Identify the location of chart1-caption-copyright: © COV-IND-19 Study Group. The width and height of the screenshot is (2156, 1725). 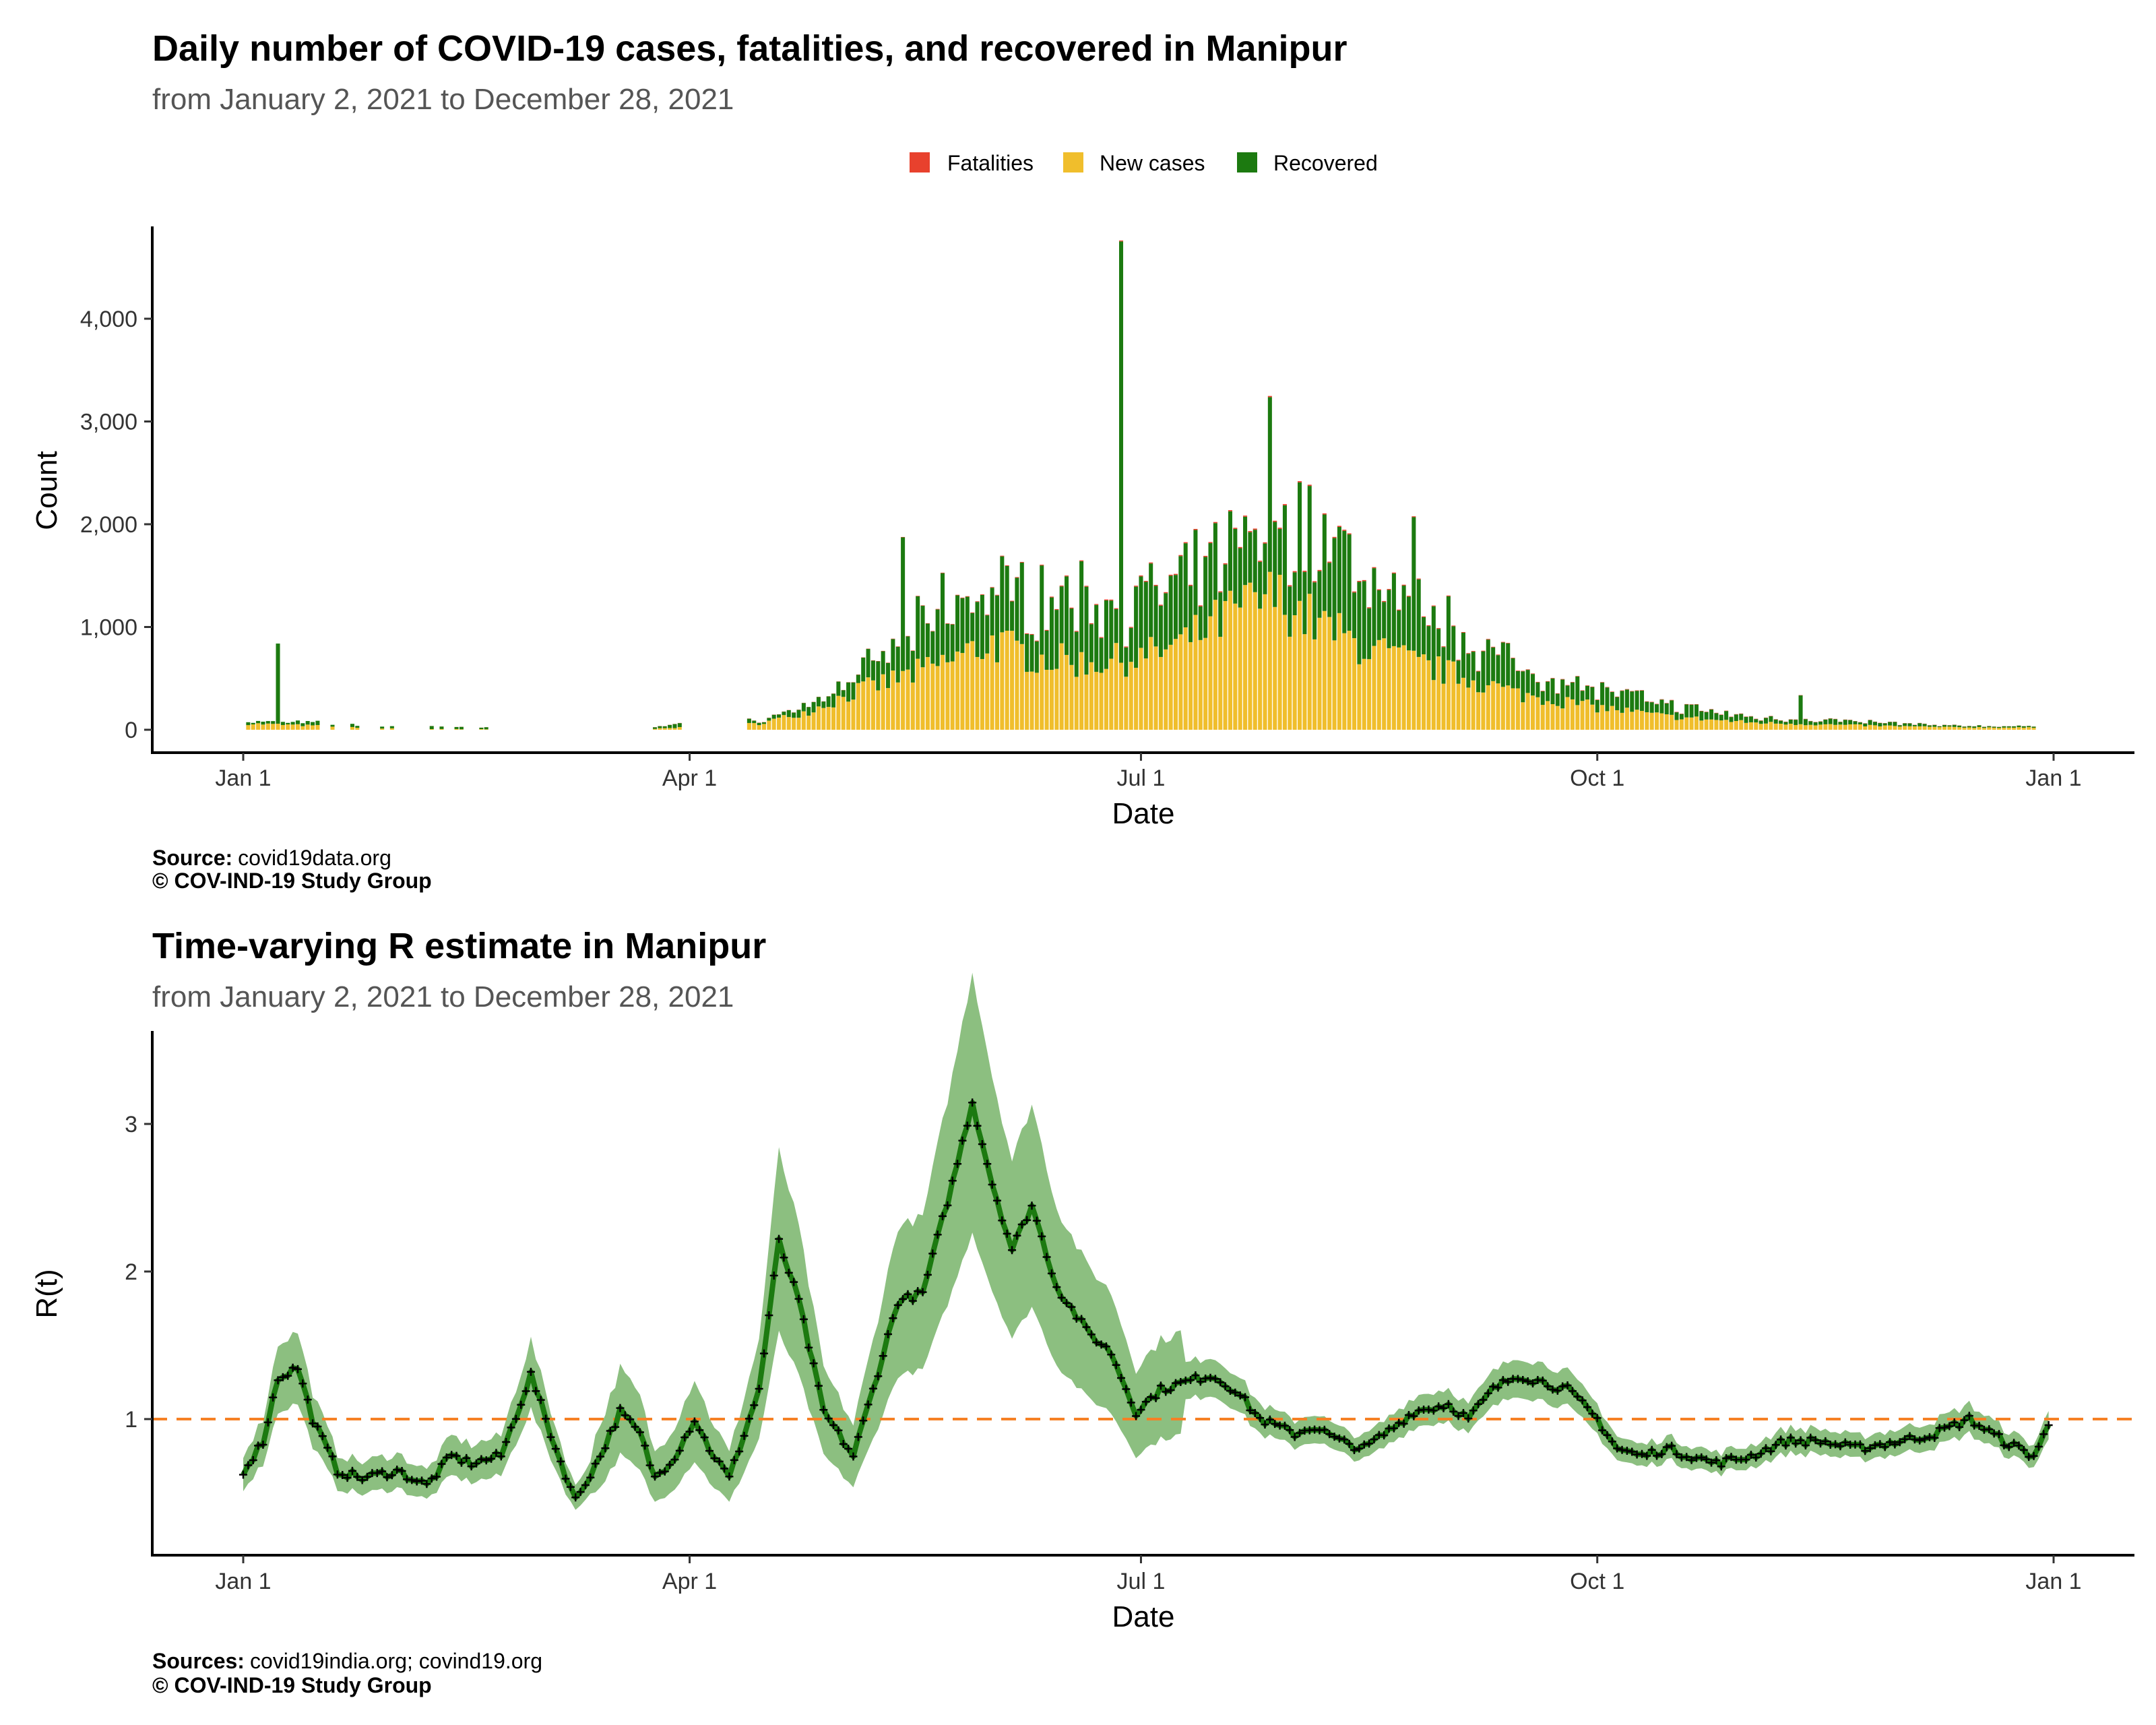
(292, 881).